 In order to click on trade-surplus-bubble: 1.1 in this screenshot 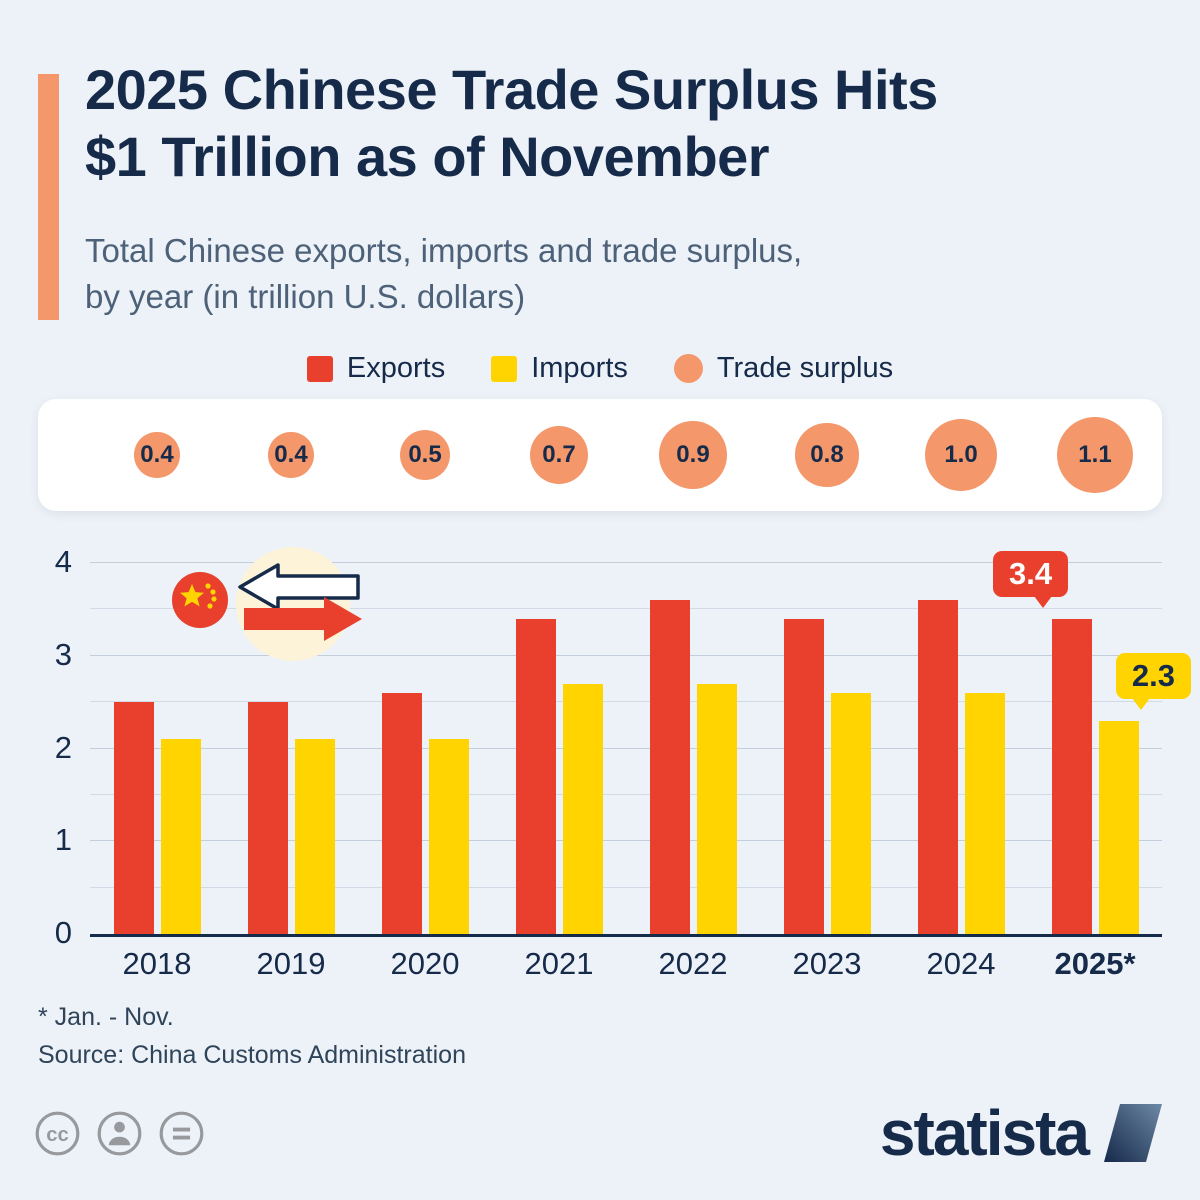, I will do `click(1095, 455)`.